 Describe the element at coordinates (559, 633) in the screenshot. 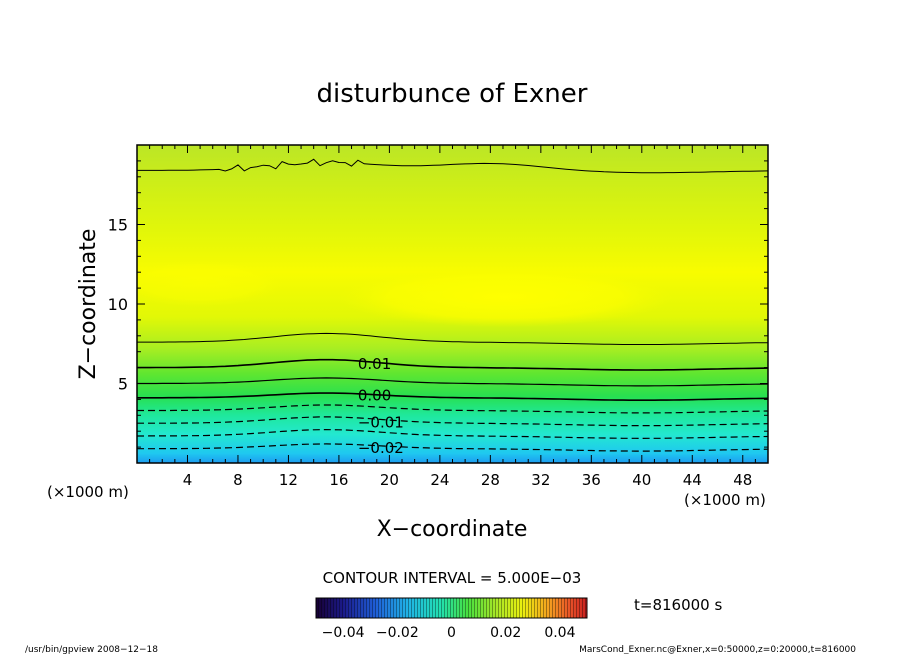

I see `colorbar-tick-label: 0.04` at that location.